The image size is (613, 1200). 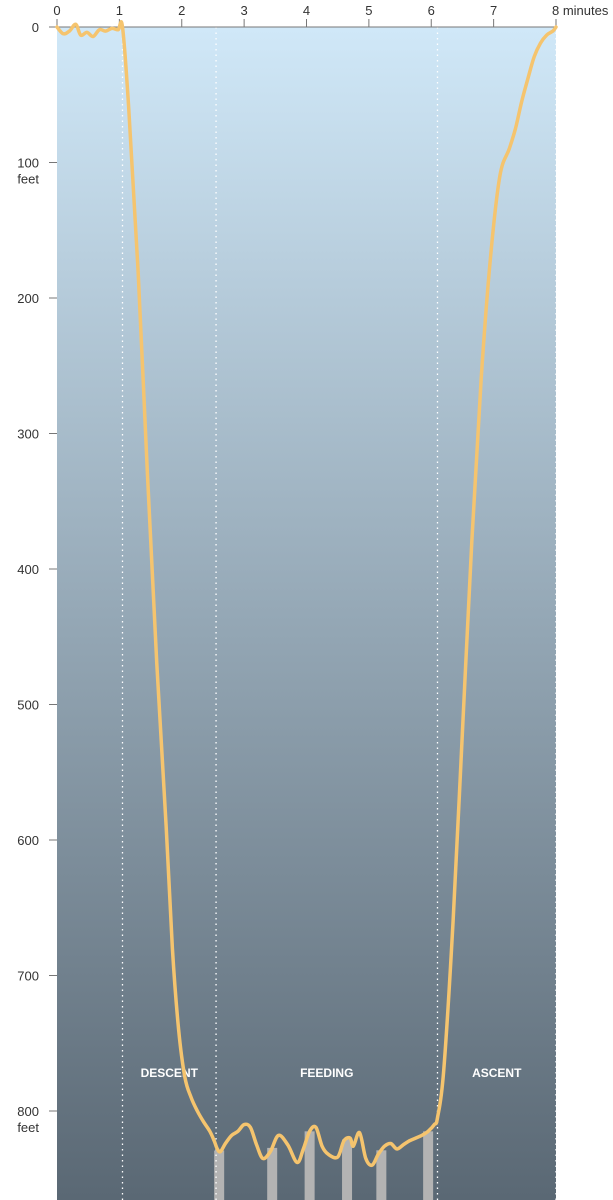 What do you see at coordinates (170, 1073) in the screenshot?
I see `phase-label: DESCENT` at bounding box center [170, 1073].